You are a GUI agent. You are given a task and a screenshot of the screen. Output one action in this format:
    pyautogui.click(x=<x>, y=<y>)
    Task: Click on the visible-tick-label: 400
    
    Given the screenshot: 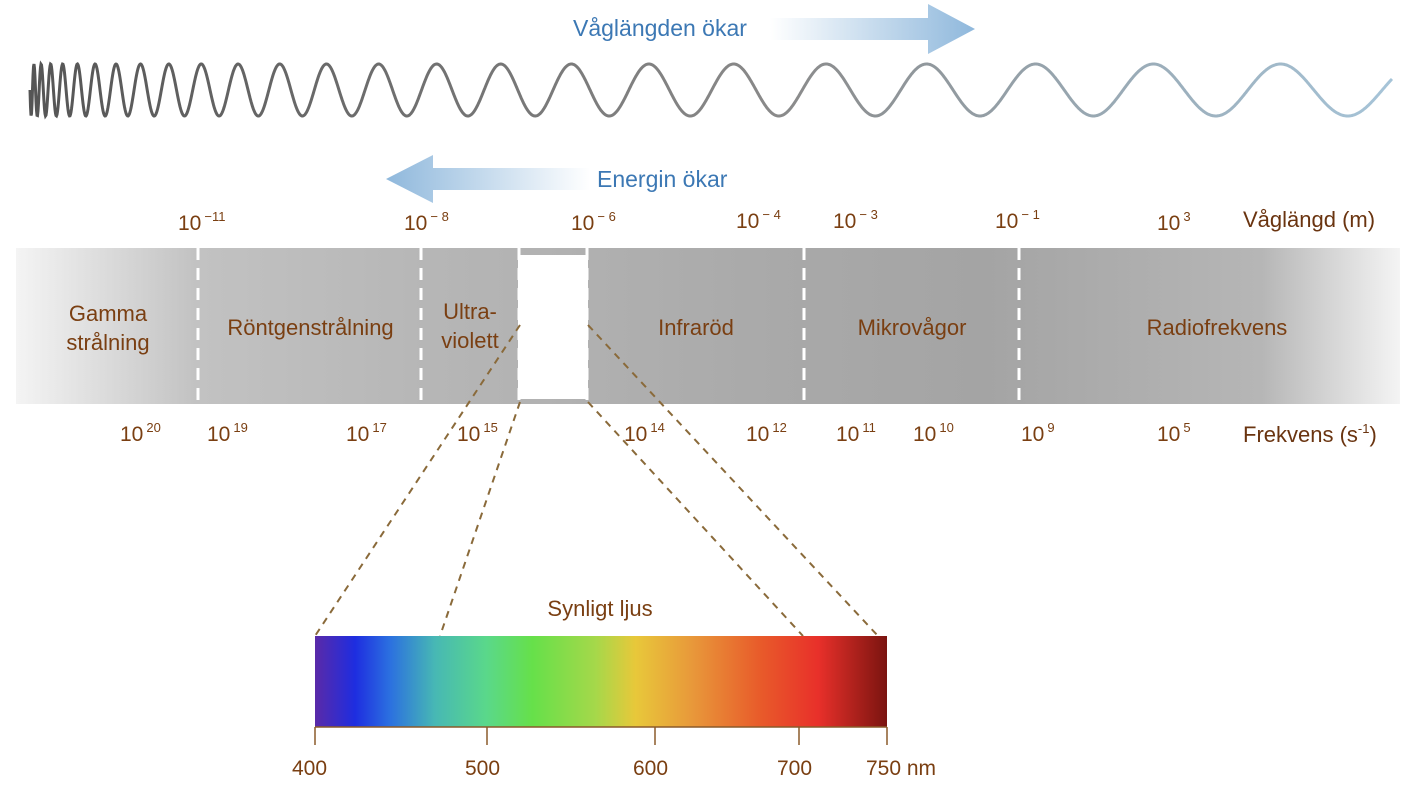 What is the action you would take?
    pyautogui.click(x=310, y=768)
    